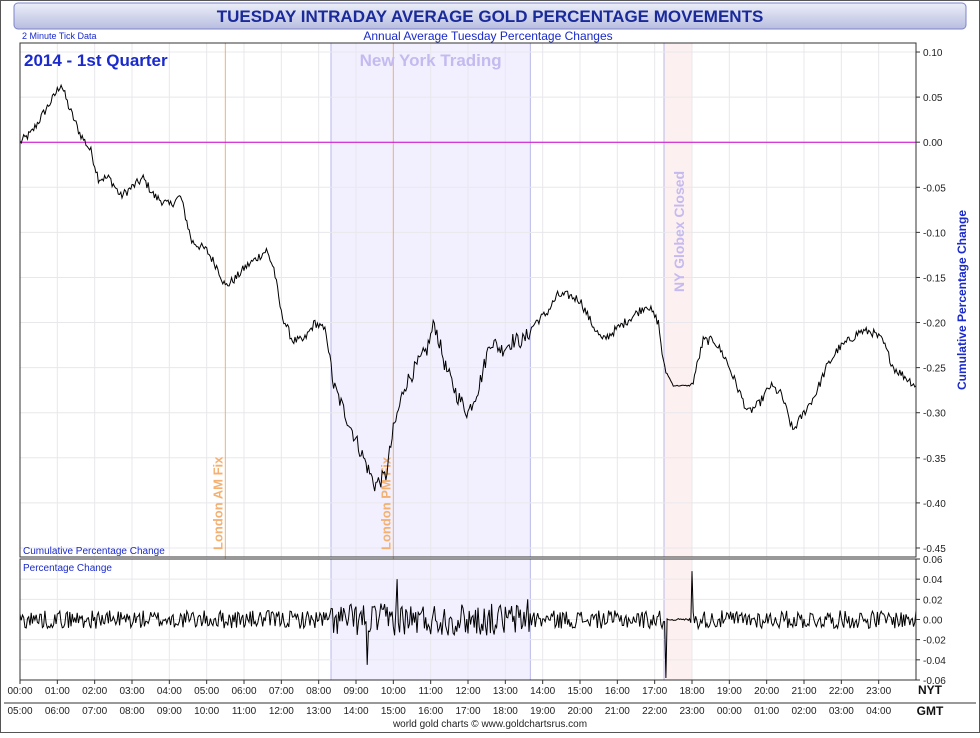 The width and height of the screenshot is (980, 738). I want to click on x-tick-label-gmt: 16:00, so click(430, 711).